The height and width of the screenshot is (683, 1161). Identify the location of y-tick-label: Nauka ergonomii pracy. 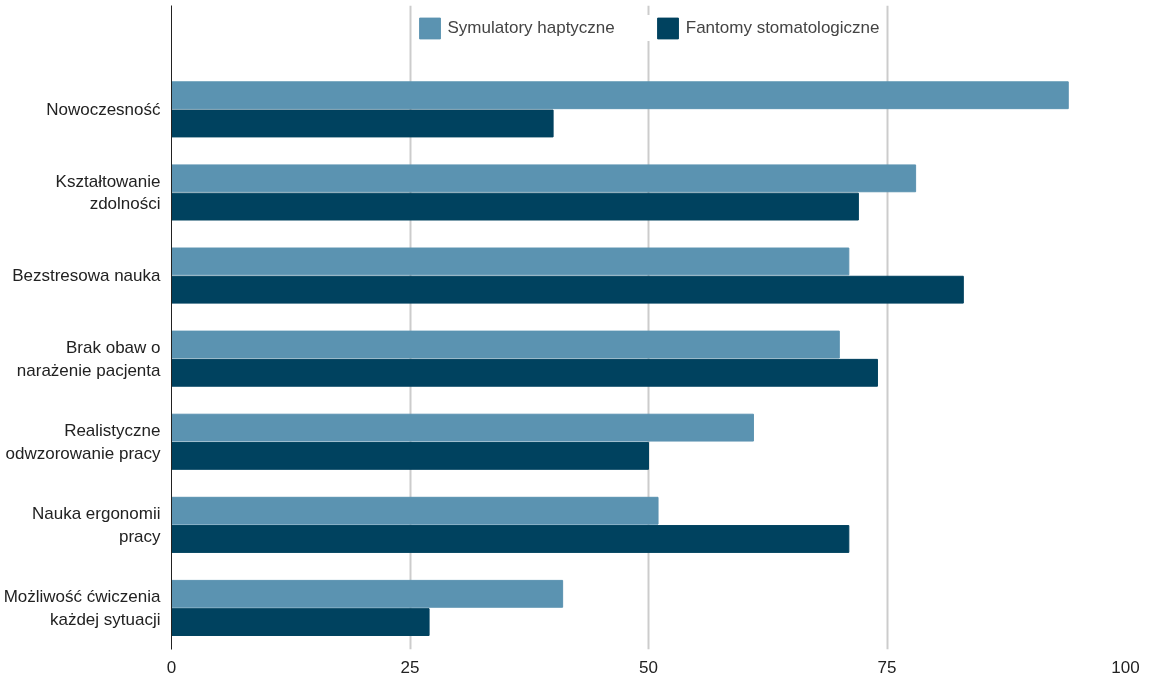
(96, 524).